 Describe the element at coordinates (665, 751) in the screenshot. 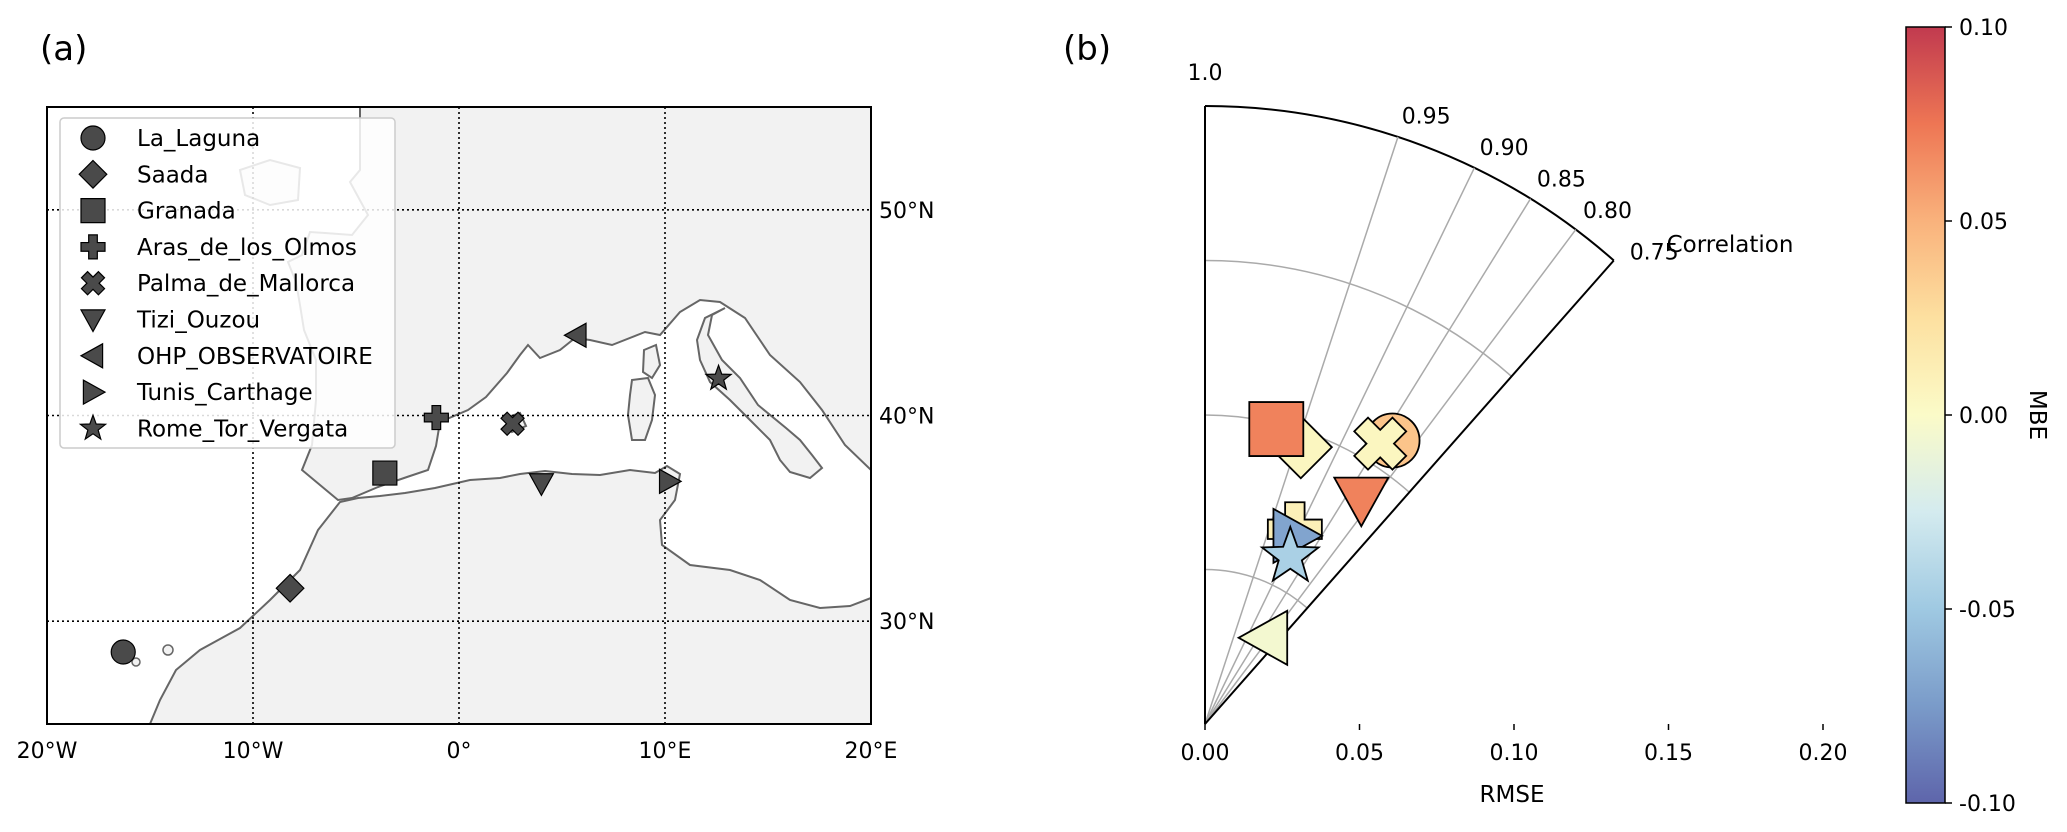

I see `map-lon-tick-label: 10°E` at that location.